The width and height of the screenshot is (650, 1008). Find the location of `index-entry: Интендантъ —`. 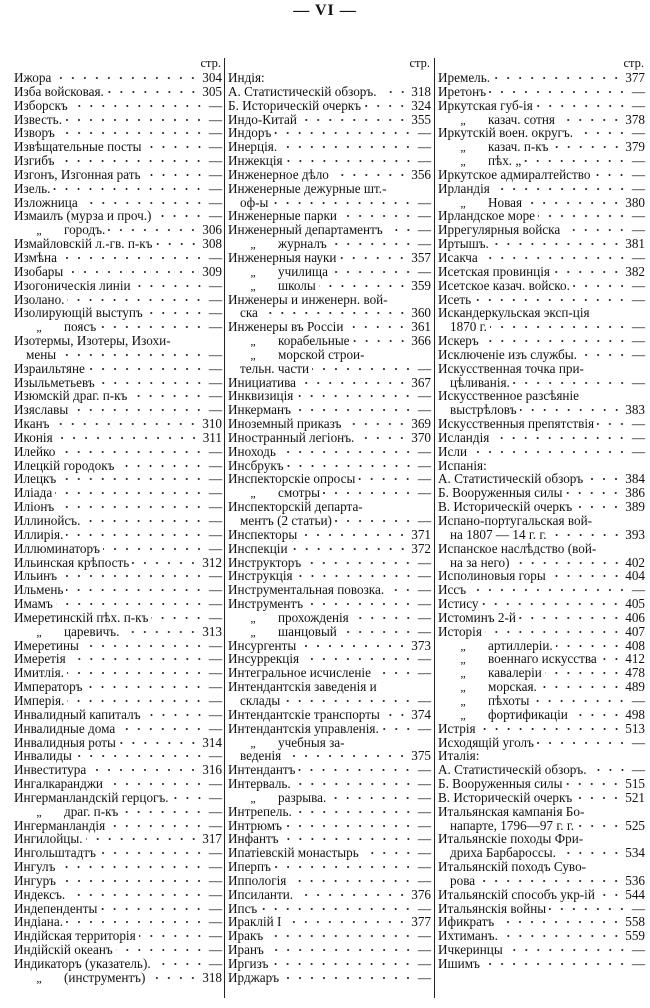

index-entry: Интендантъ — is located at coordinates (329, 770).